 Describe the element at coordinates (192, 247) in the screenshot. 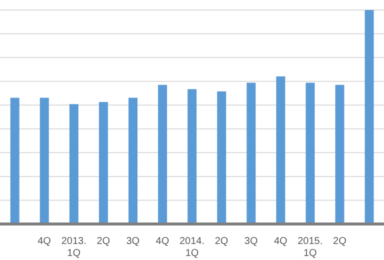

I see `x-tick-label: 2014. 1Q` at that location.